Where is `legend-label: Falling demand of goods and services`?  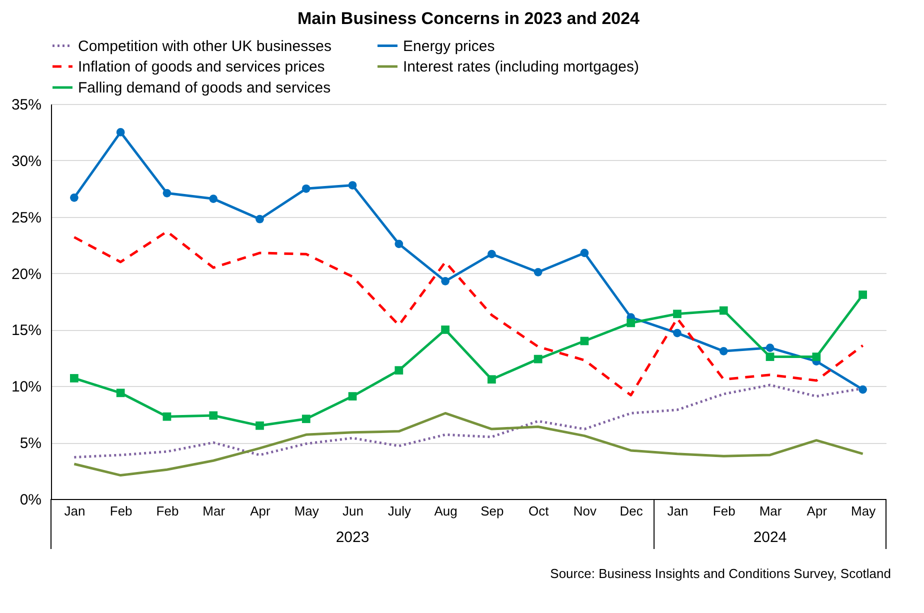
legend-label: Falling demand of goods and services is located at coordinates (204, 88).